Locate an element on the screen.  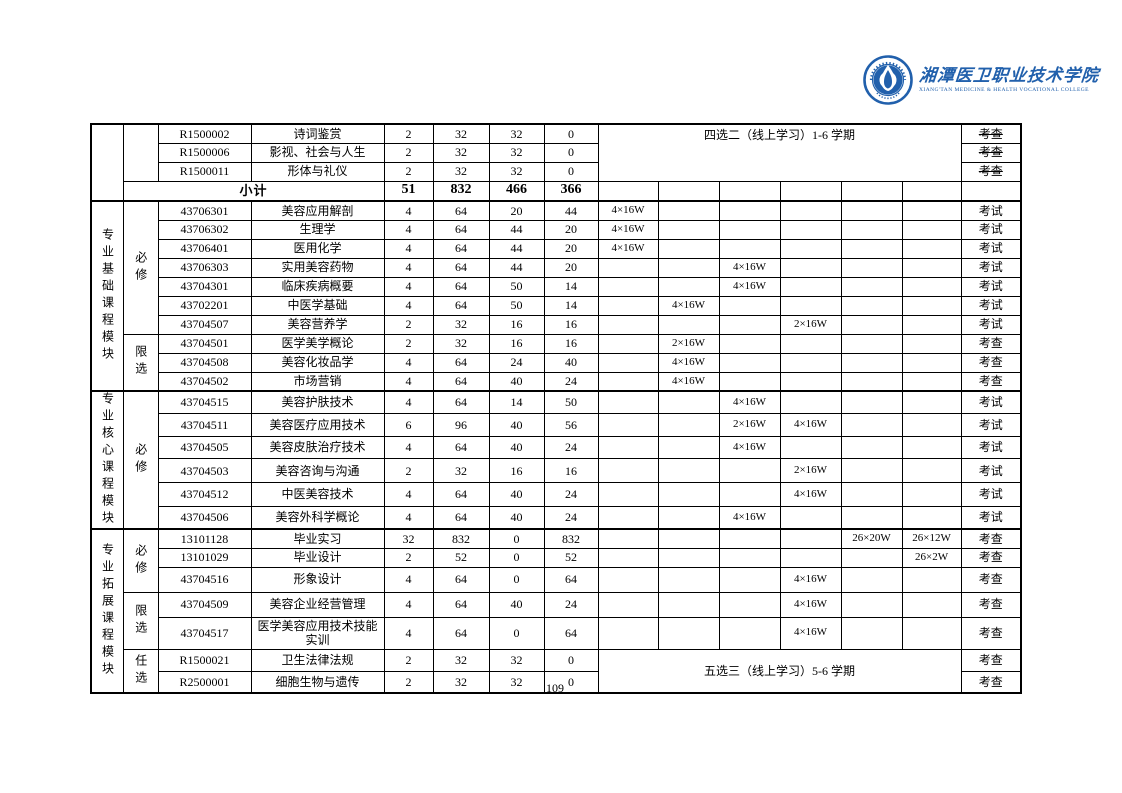
semester-note: 四选二（线上学习）1-6 学期 is located at coordinates (779, 152).